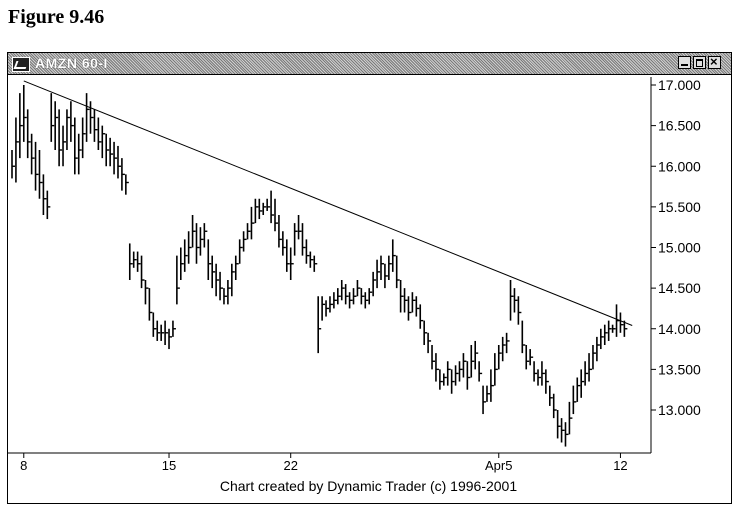  What do you see at coordinates (369, 64) in the screenshot?
I see `window-titlebar: AMZN 60-I` at bounding box center [369, 64].